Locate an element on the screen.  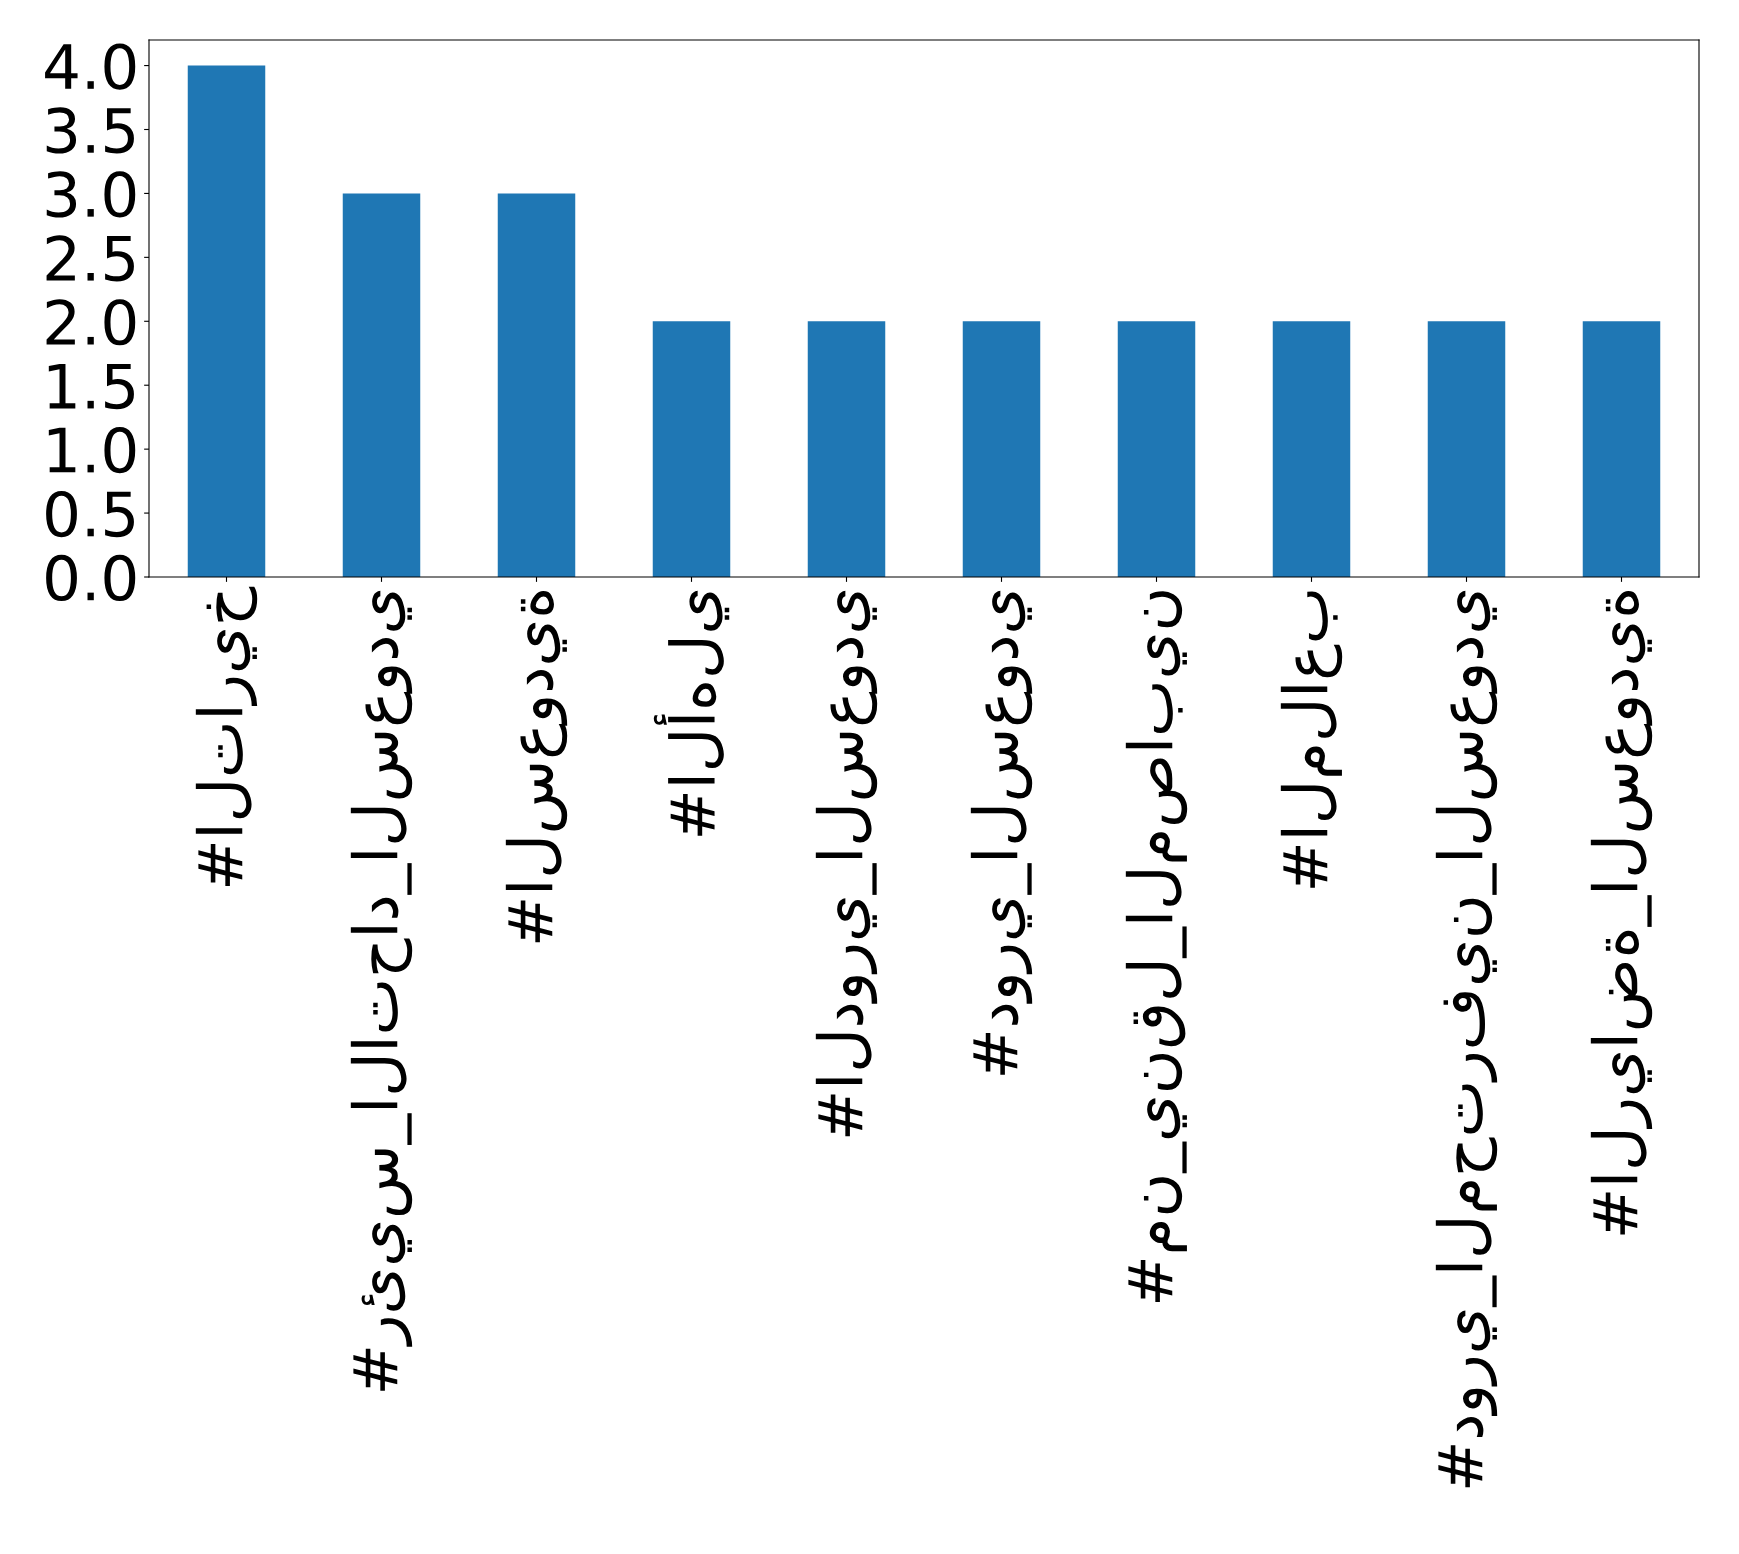
y-tick-label: 2.0 is located at coordinates (91, 322).